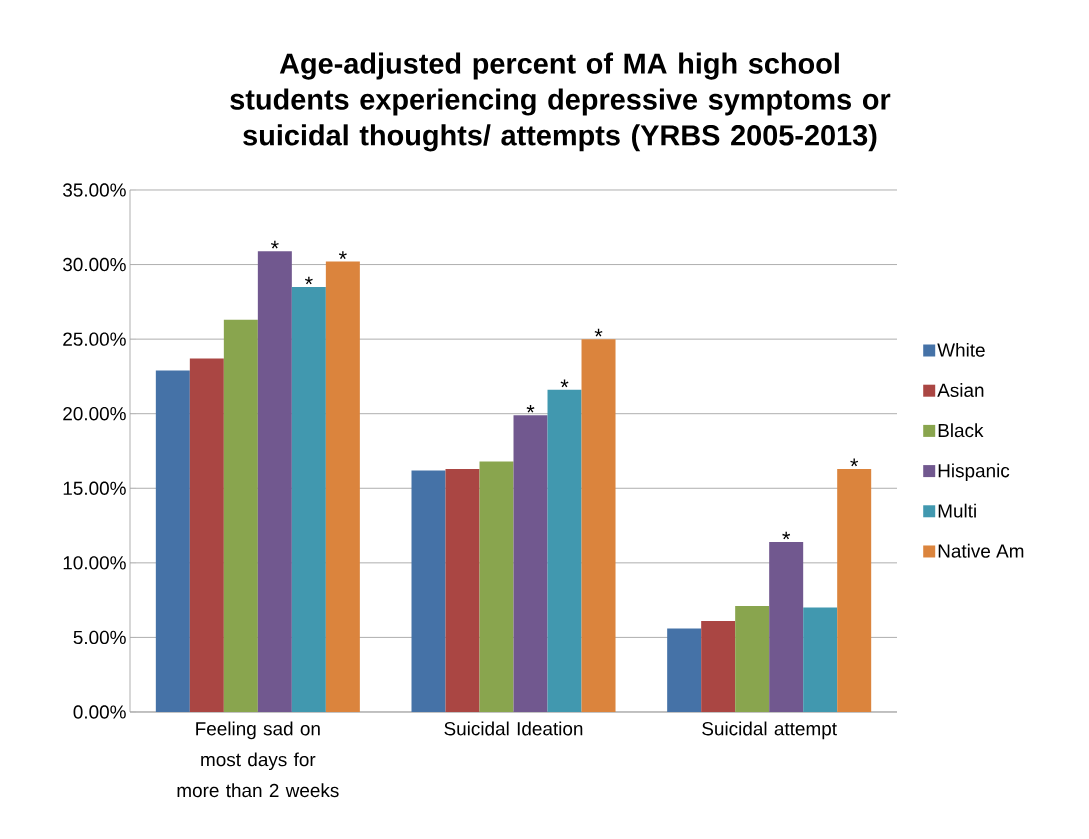  Describe the element at coordinates (961, 430) in the screenshot. I see `legend-label: Black` at that location.